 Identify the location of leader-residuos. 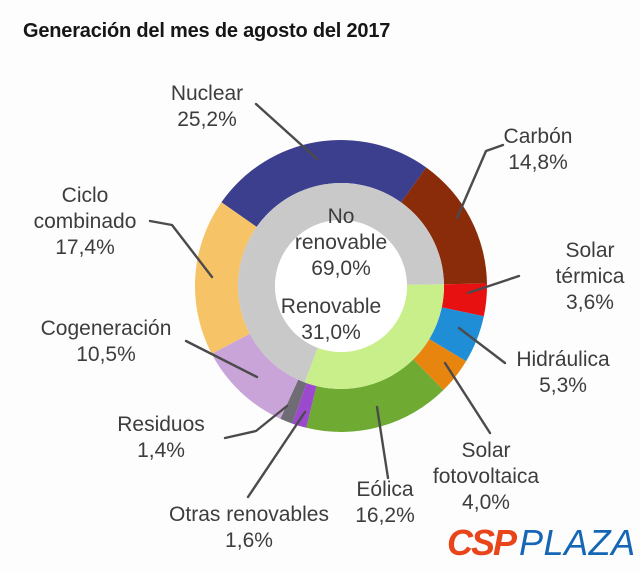
(256, 422).